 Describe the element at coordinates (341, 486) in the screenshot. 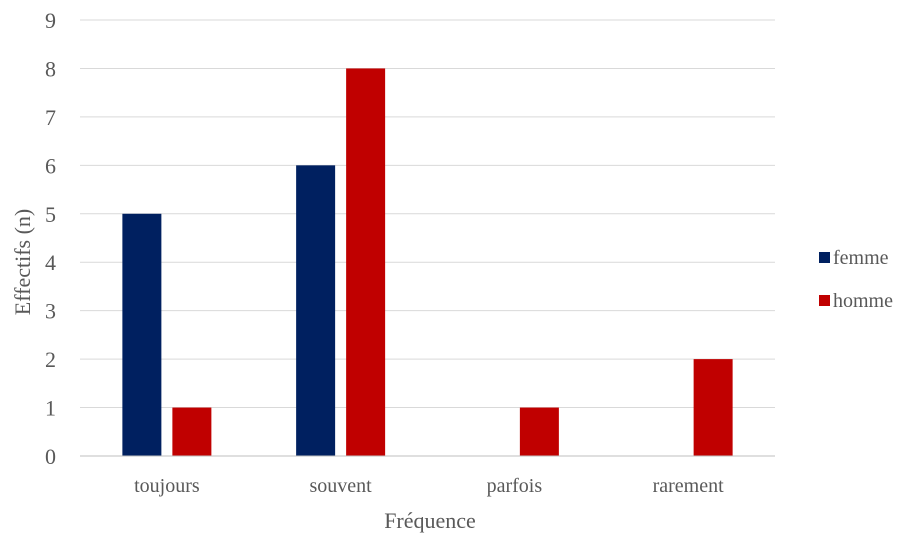

I see `x-tick-label: souvent` at that location.